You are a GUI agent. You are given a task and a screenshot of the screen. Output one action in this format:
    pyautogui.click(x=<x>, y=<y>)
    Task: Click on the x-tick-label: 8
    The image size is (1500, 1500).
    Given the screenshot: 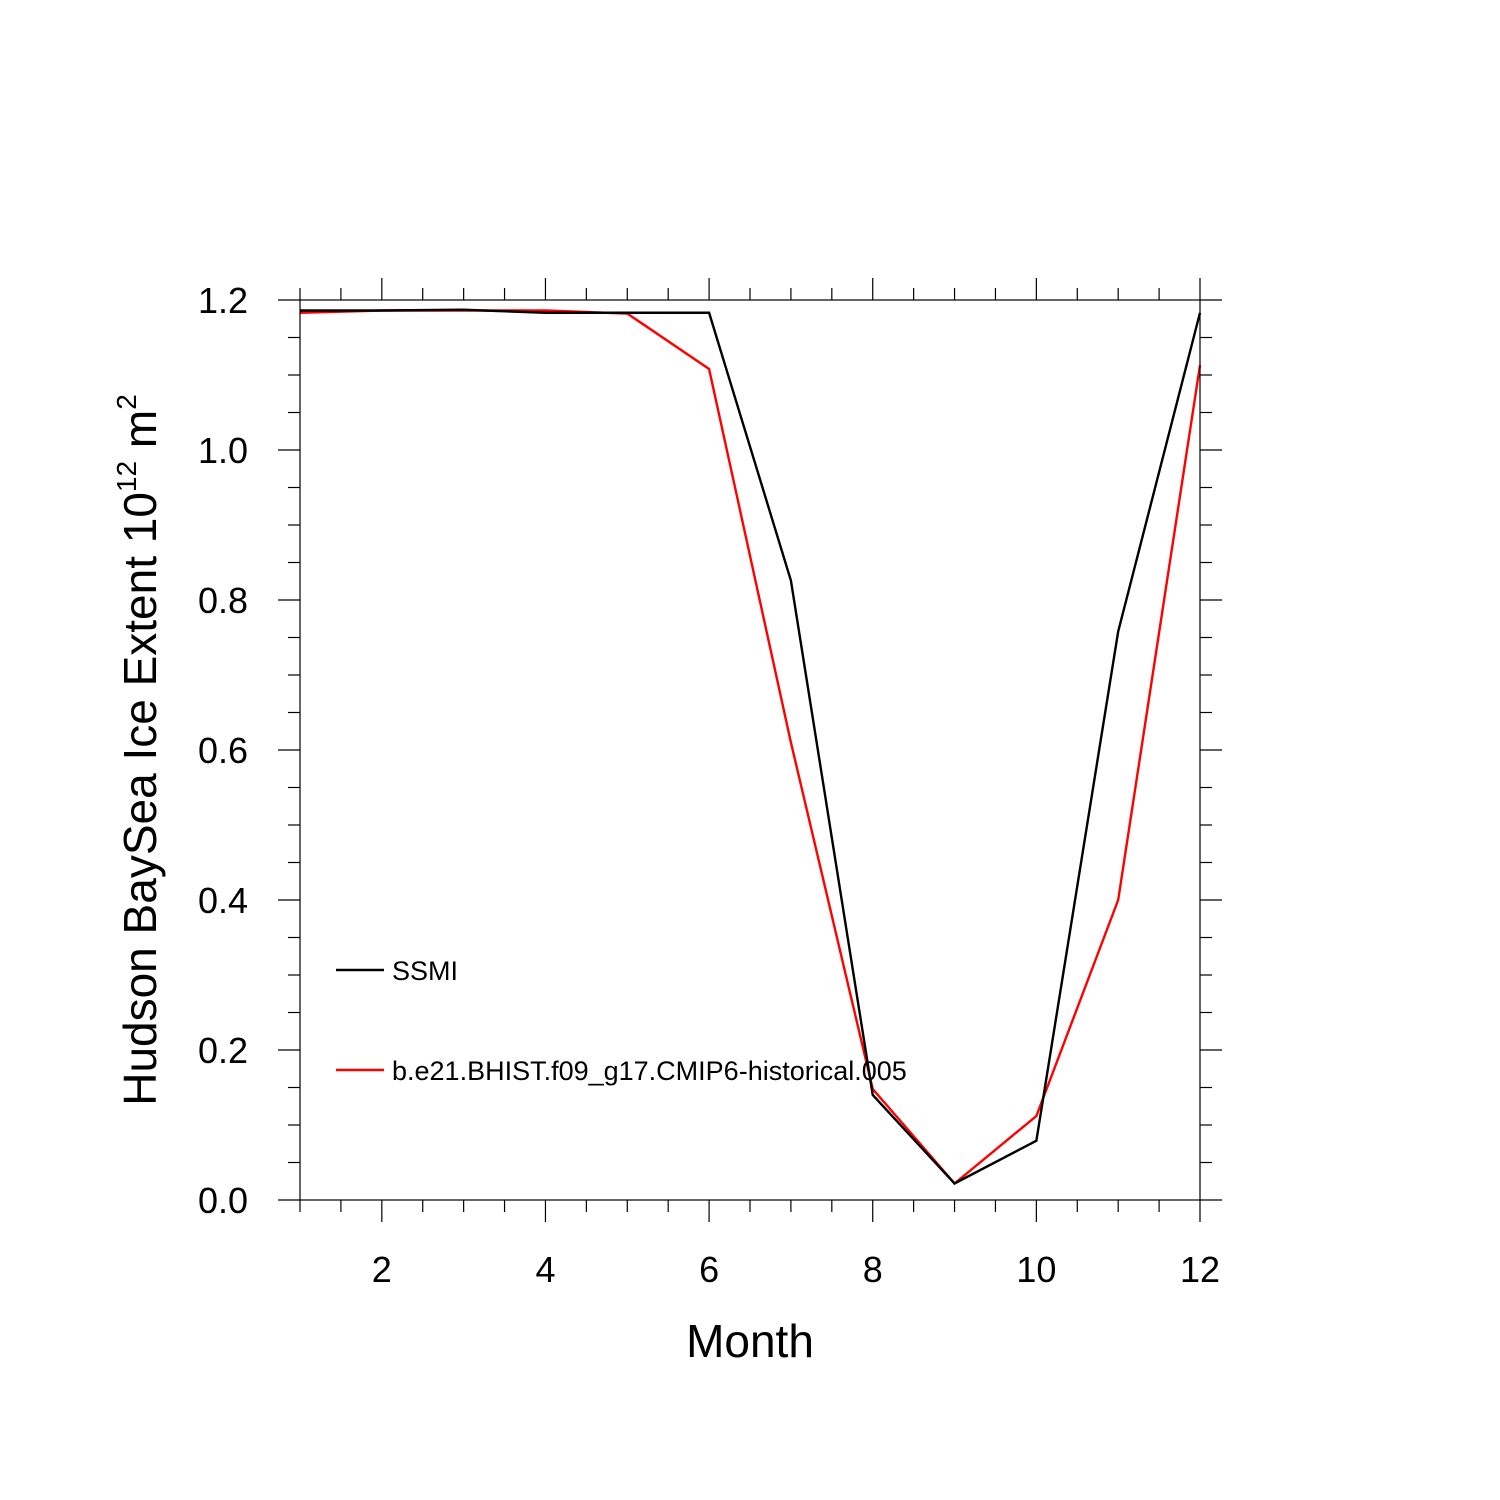 What is the action you would take?
    pyautogui.click(x=873, y=1269)
    